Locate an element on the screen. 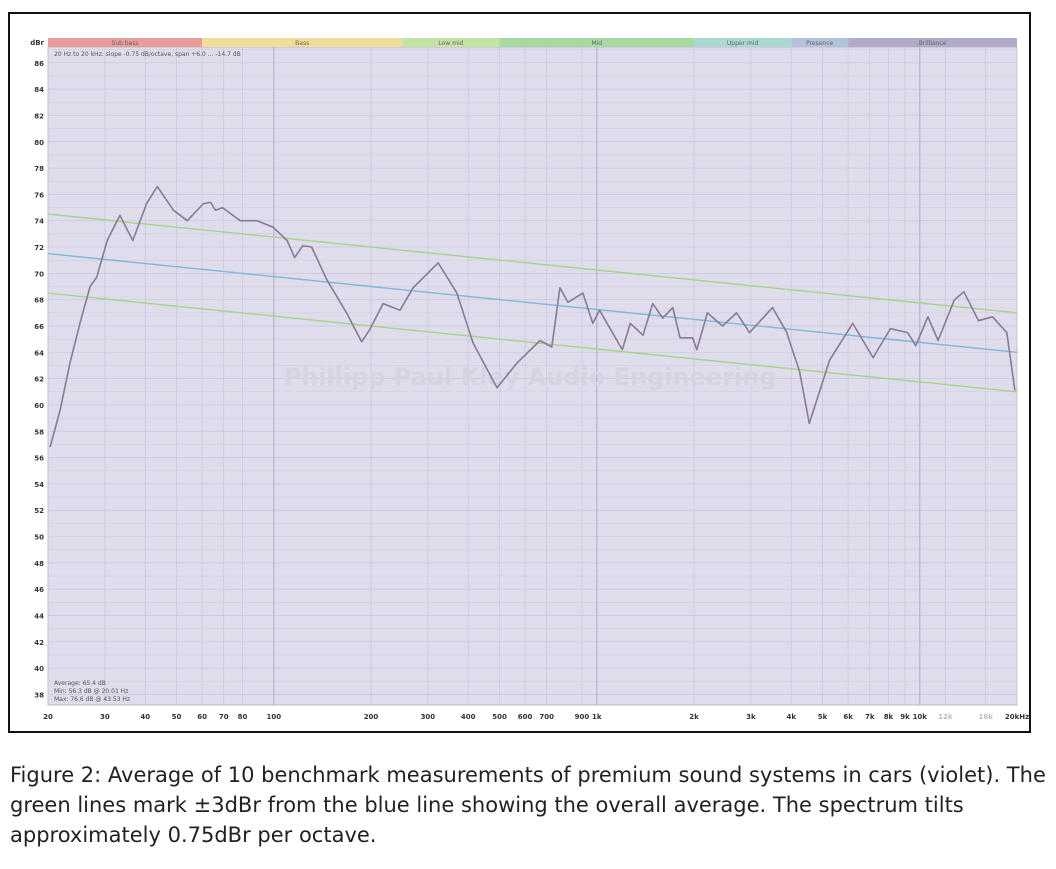 The image size is (1056, 869). x-tick-label: 80 is located at coordinates (243, 717).